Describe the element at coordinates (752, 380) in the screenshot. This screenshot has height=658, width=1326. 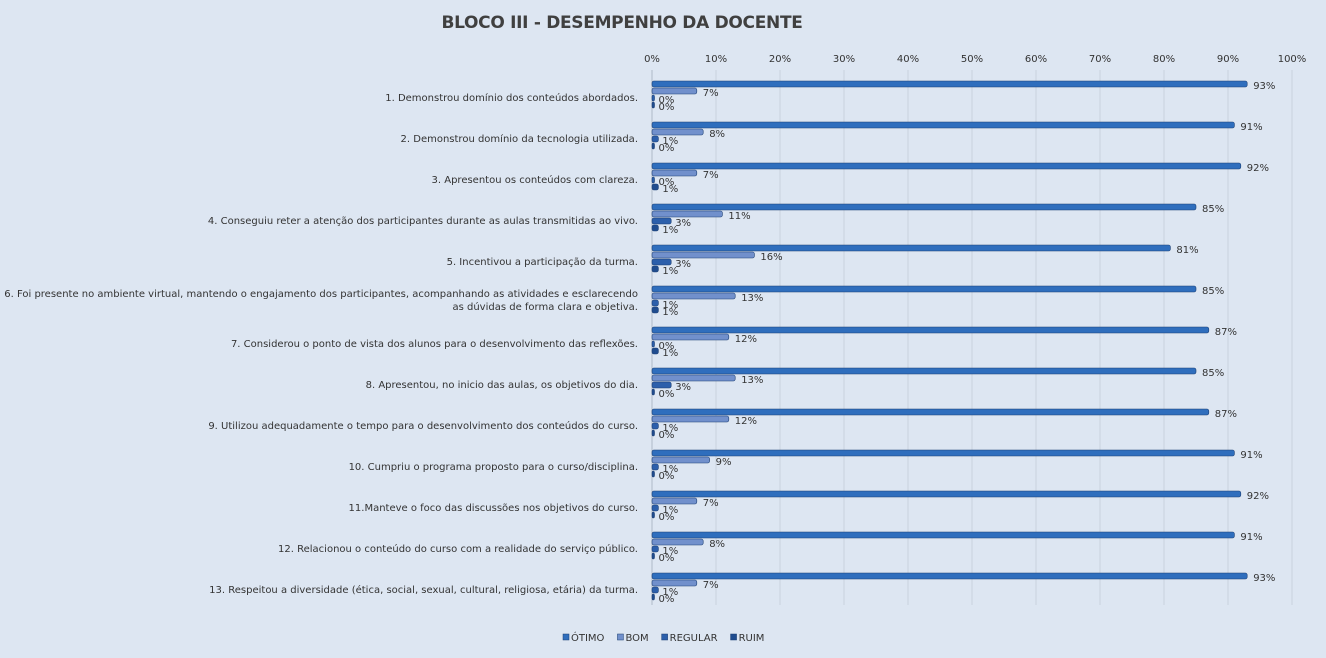
I see `data-label: 13%` at that location.